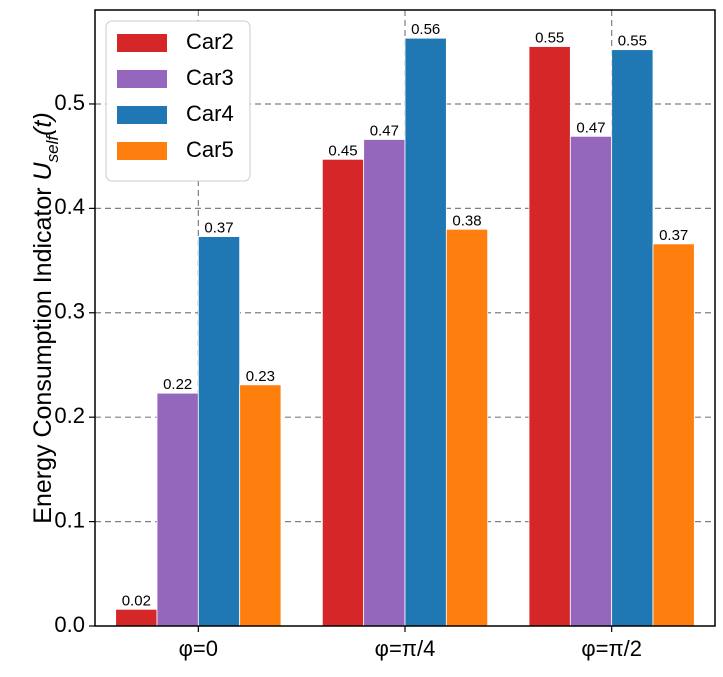 The image size is (723, 677). What do you see at coordinates (611, 648) in the screenshot?
I see `x-tick-label: φ=π/2` at bounding box center [611, 648].